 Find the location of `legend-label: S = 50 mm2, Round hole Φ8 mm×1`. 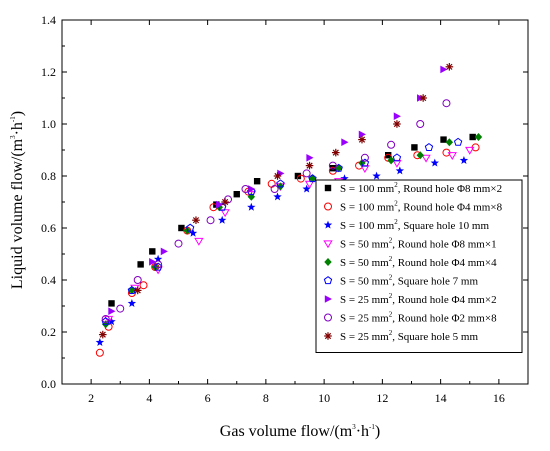

legend-label: S = 50 mm2, Round hole Φ8 mm×1 is located at coordinates (418, 244).